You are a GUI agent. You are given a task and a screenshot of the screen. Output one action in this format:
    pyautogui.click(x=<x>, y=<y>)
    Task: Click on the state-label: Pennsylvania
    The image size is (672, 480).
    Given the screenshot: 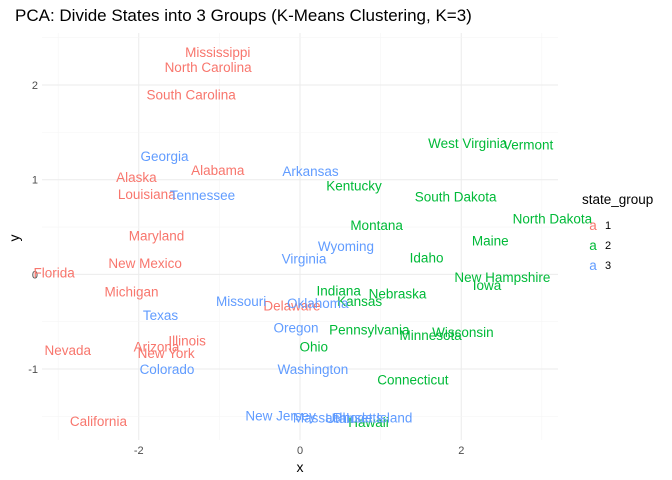 What is the action you would take?
    pyautogui.click(x=369, y=329)
    